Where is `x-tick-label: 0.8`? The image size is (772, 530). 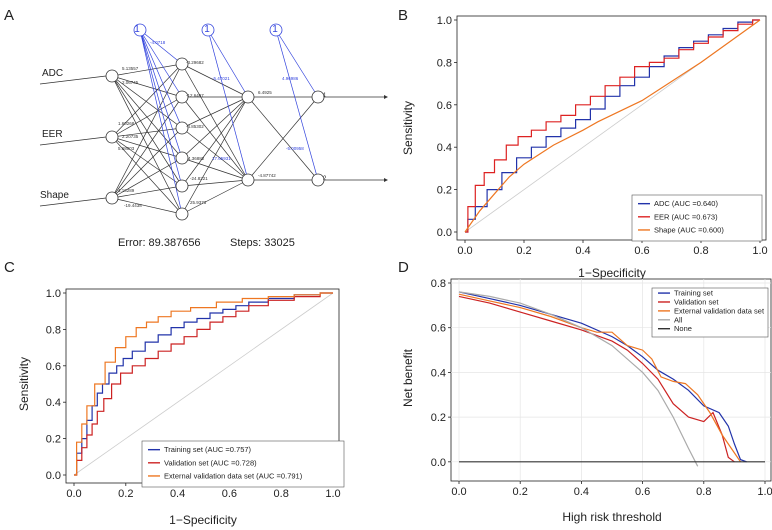 x-tick-label: 0.8 is located at coordinates (700, 251).